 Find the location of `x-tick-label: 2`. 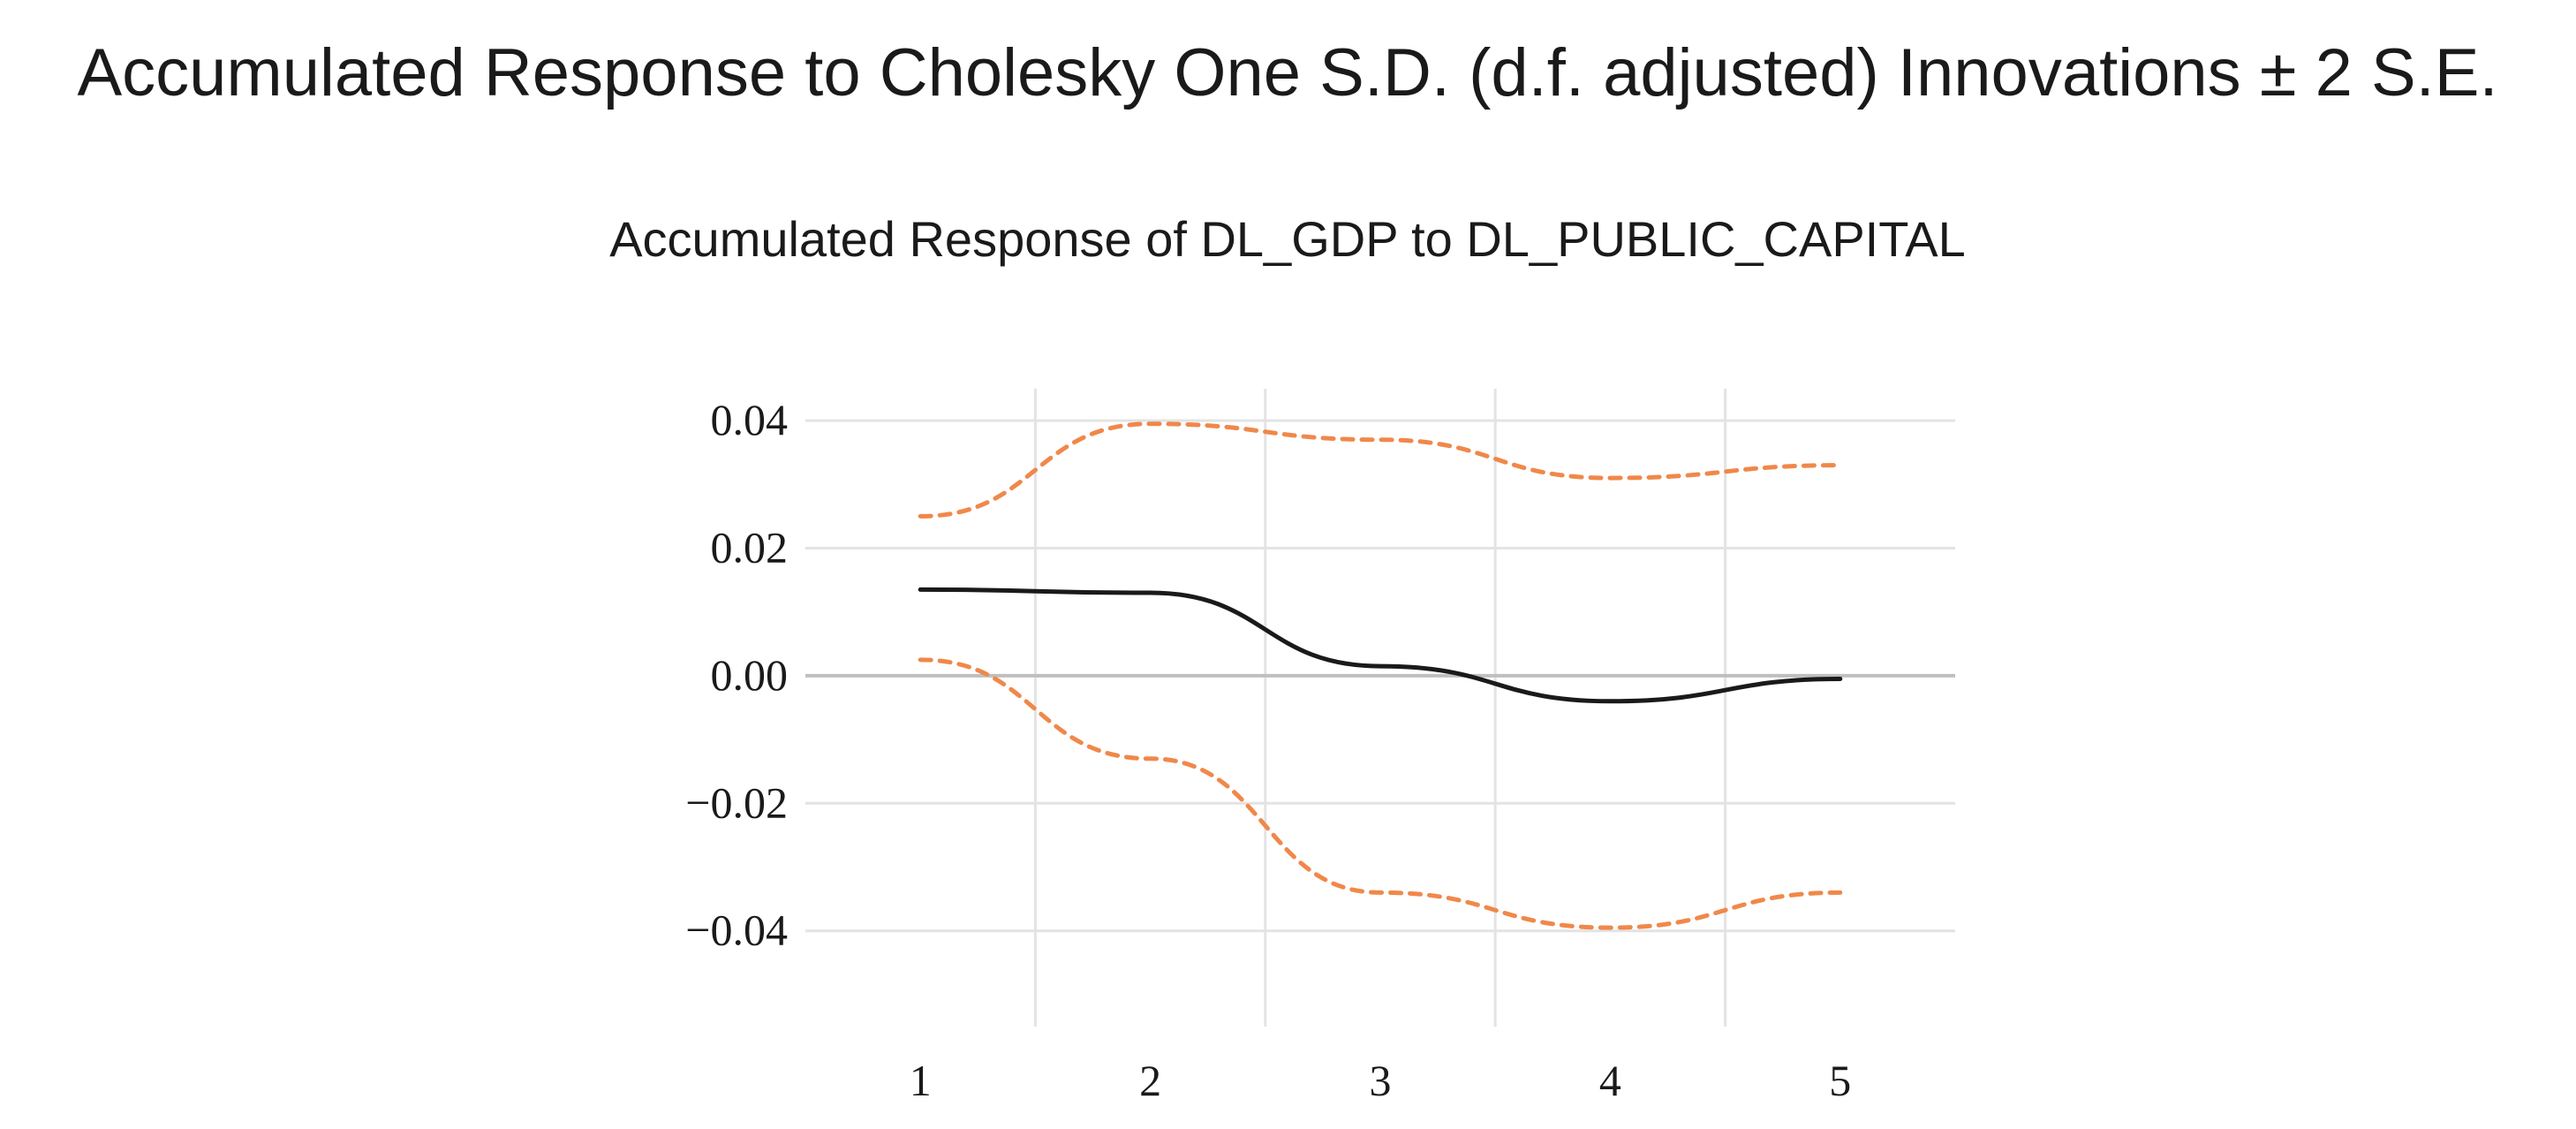

x-tick-label: 2 is located at coordinates (1150, 1080).